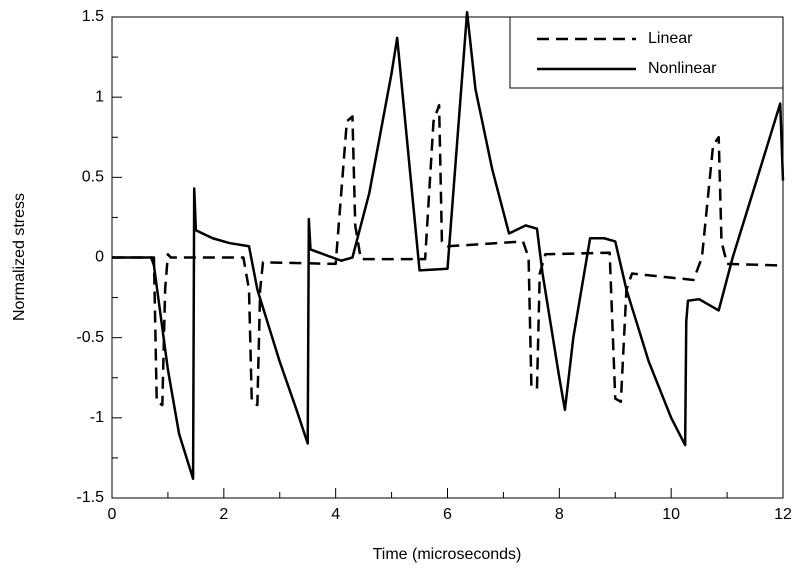 This screenshot has width=798, height=574. I want to click on x-tick-label: 0, so click(112, 514).